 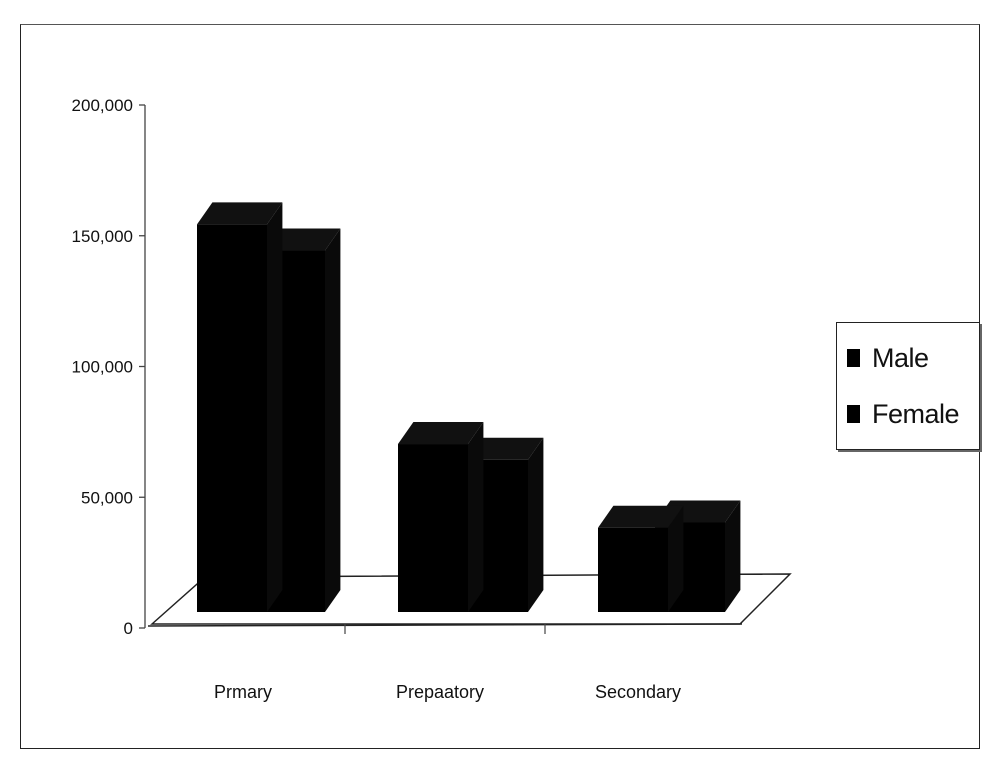 What do you see at coordinates (102, 367) in the screenshot?
I see `y-tick-label: 100,000` at bounding box center [102, 367].